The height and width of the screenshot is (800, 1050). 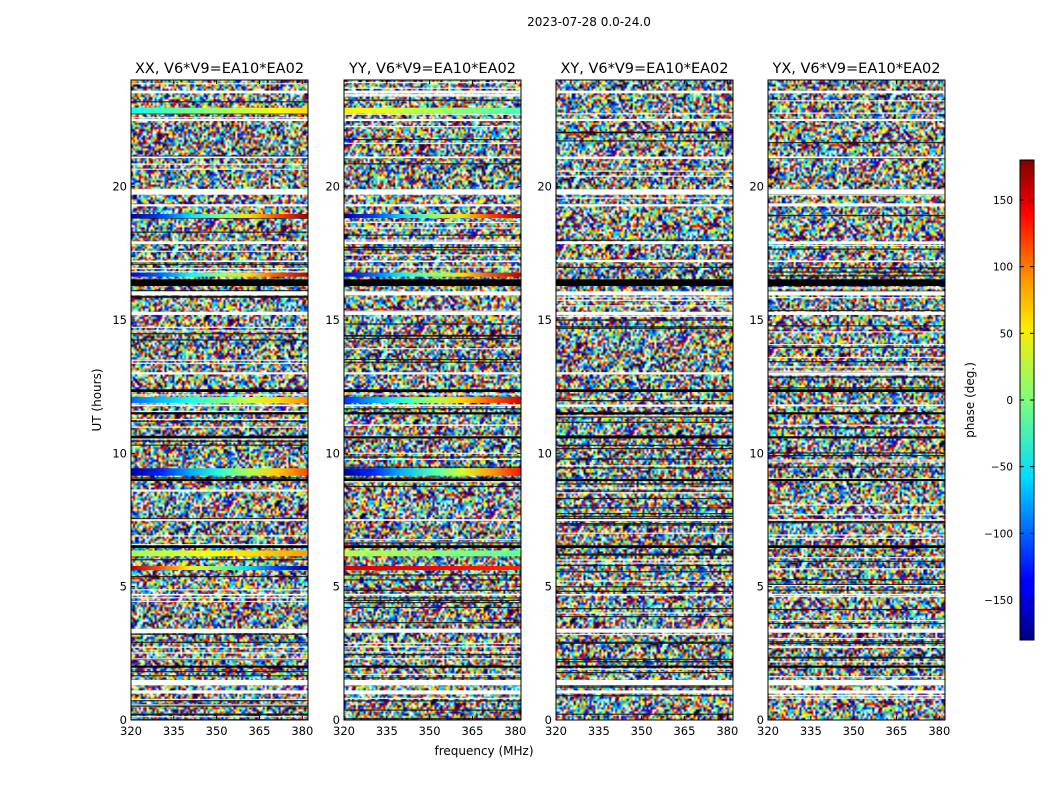 What do you see at coordinates (999, 400) in the screenshot?
I see `colorbar: 150 100 50 0 −50 −100 −150 phase (deg.)` at bounding box center [999, 400].